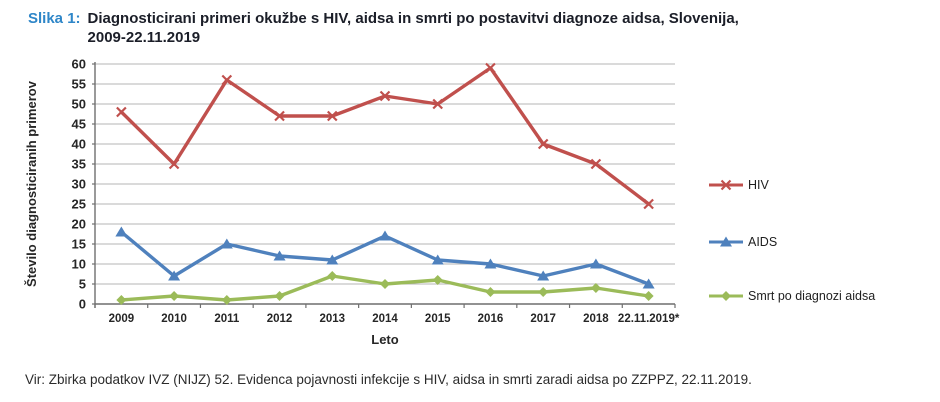  Describe the element at coordinates (174, 319) in the screenshot. I see `x-tick-label: 2010` at that location.